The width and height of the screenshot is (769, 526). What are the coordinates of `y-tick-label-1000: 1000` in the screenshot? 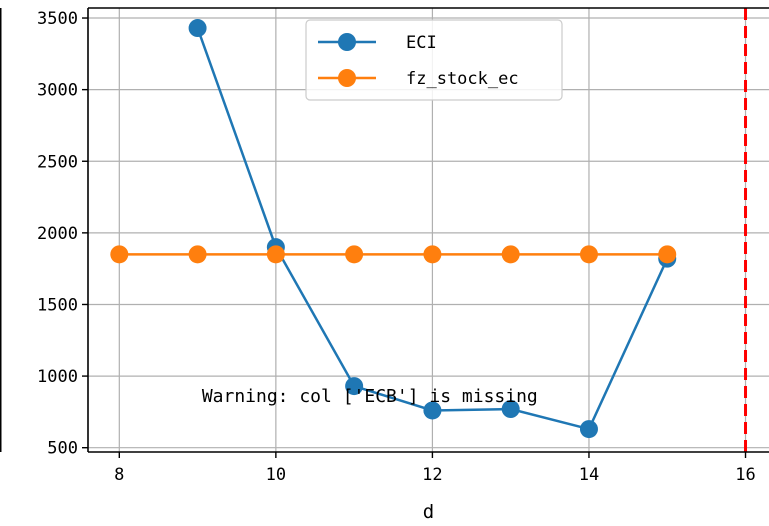 It's located at (57, 377).